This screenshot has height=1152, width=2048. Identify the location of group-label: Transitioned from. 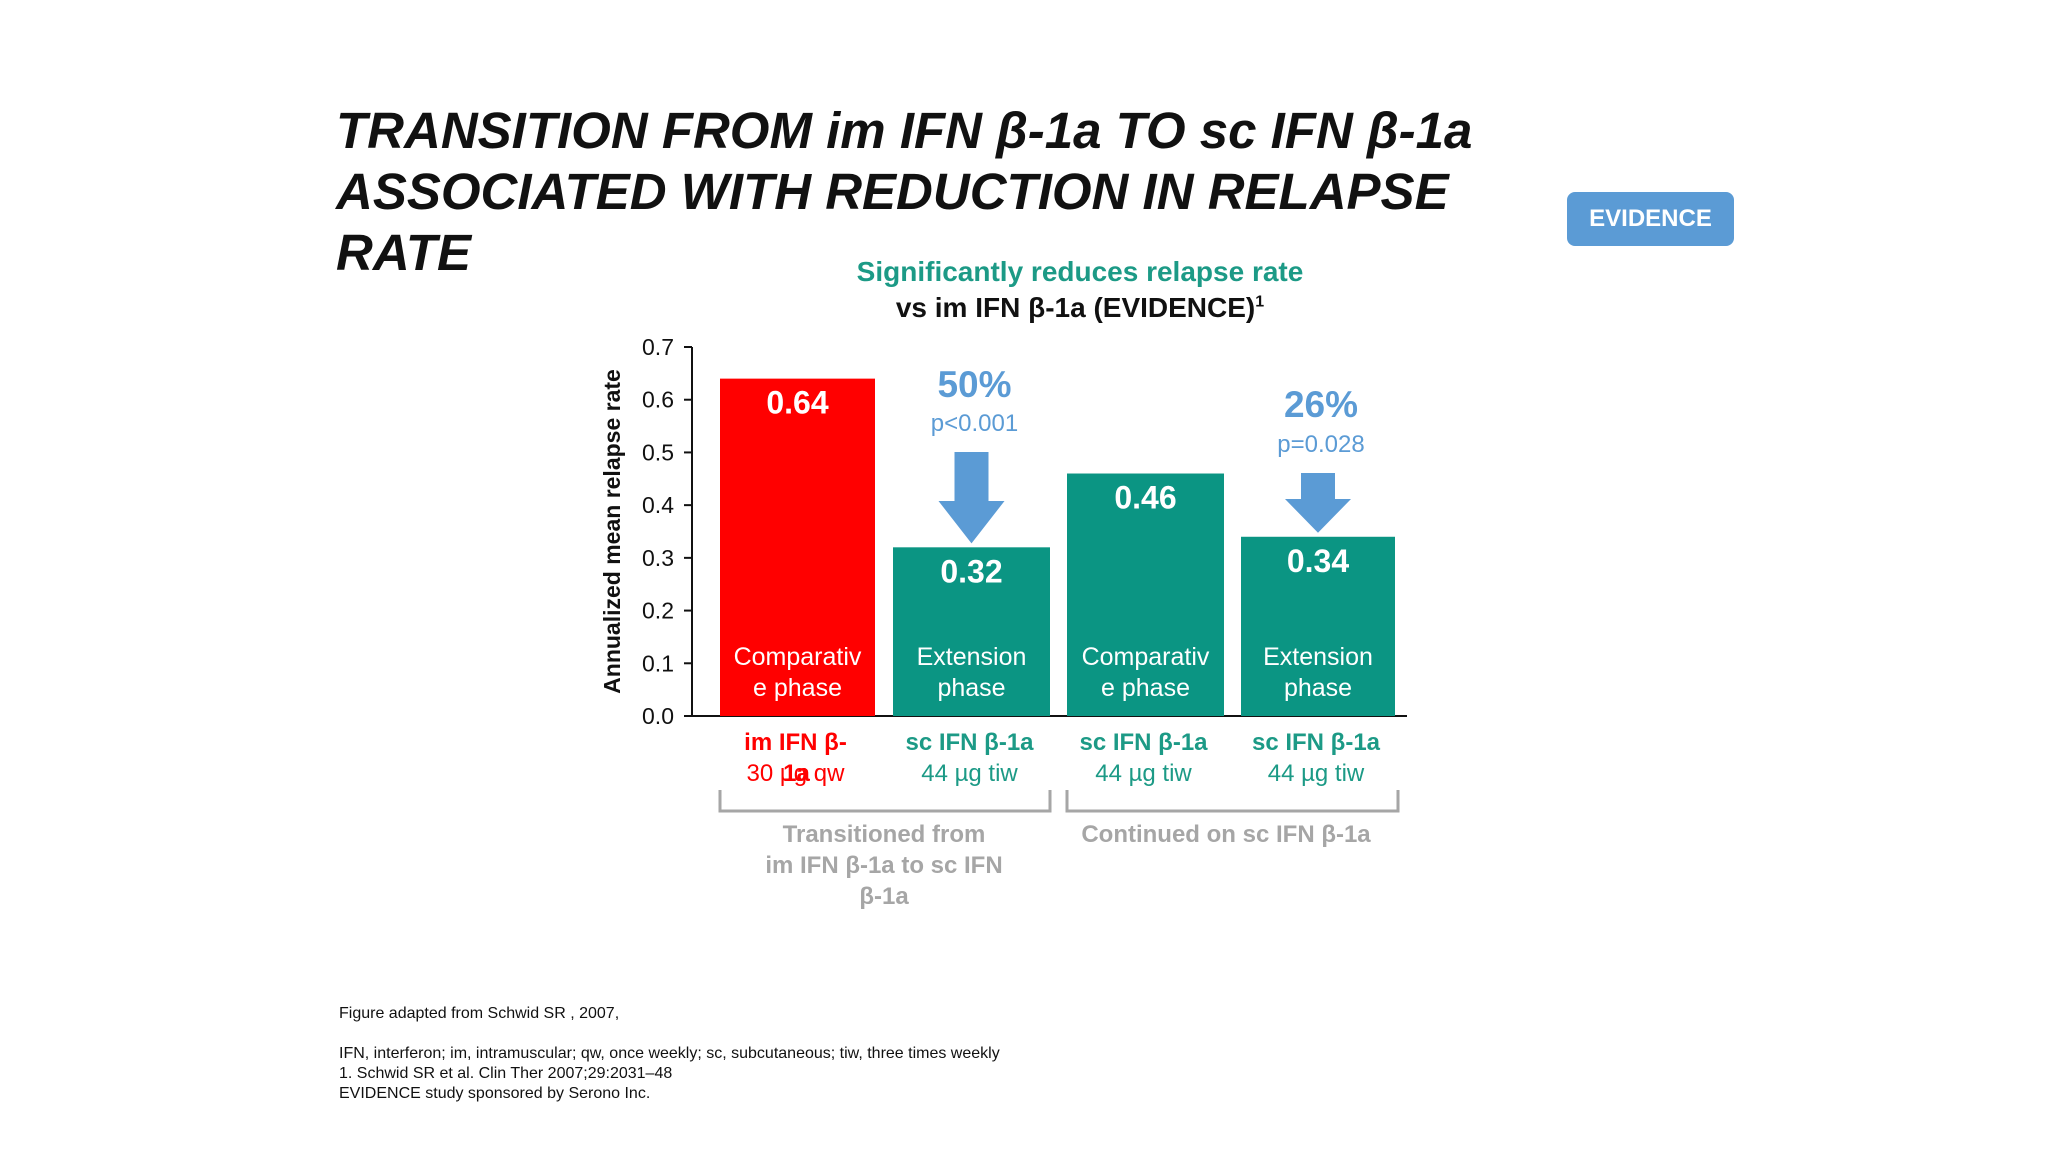
(884, 834).